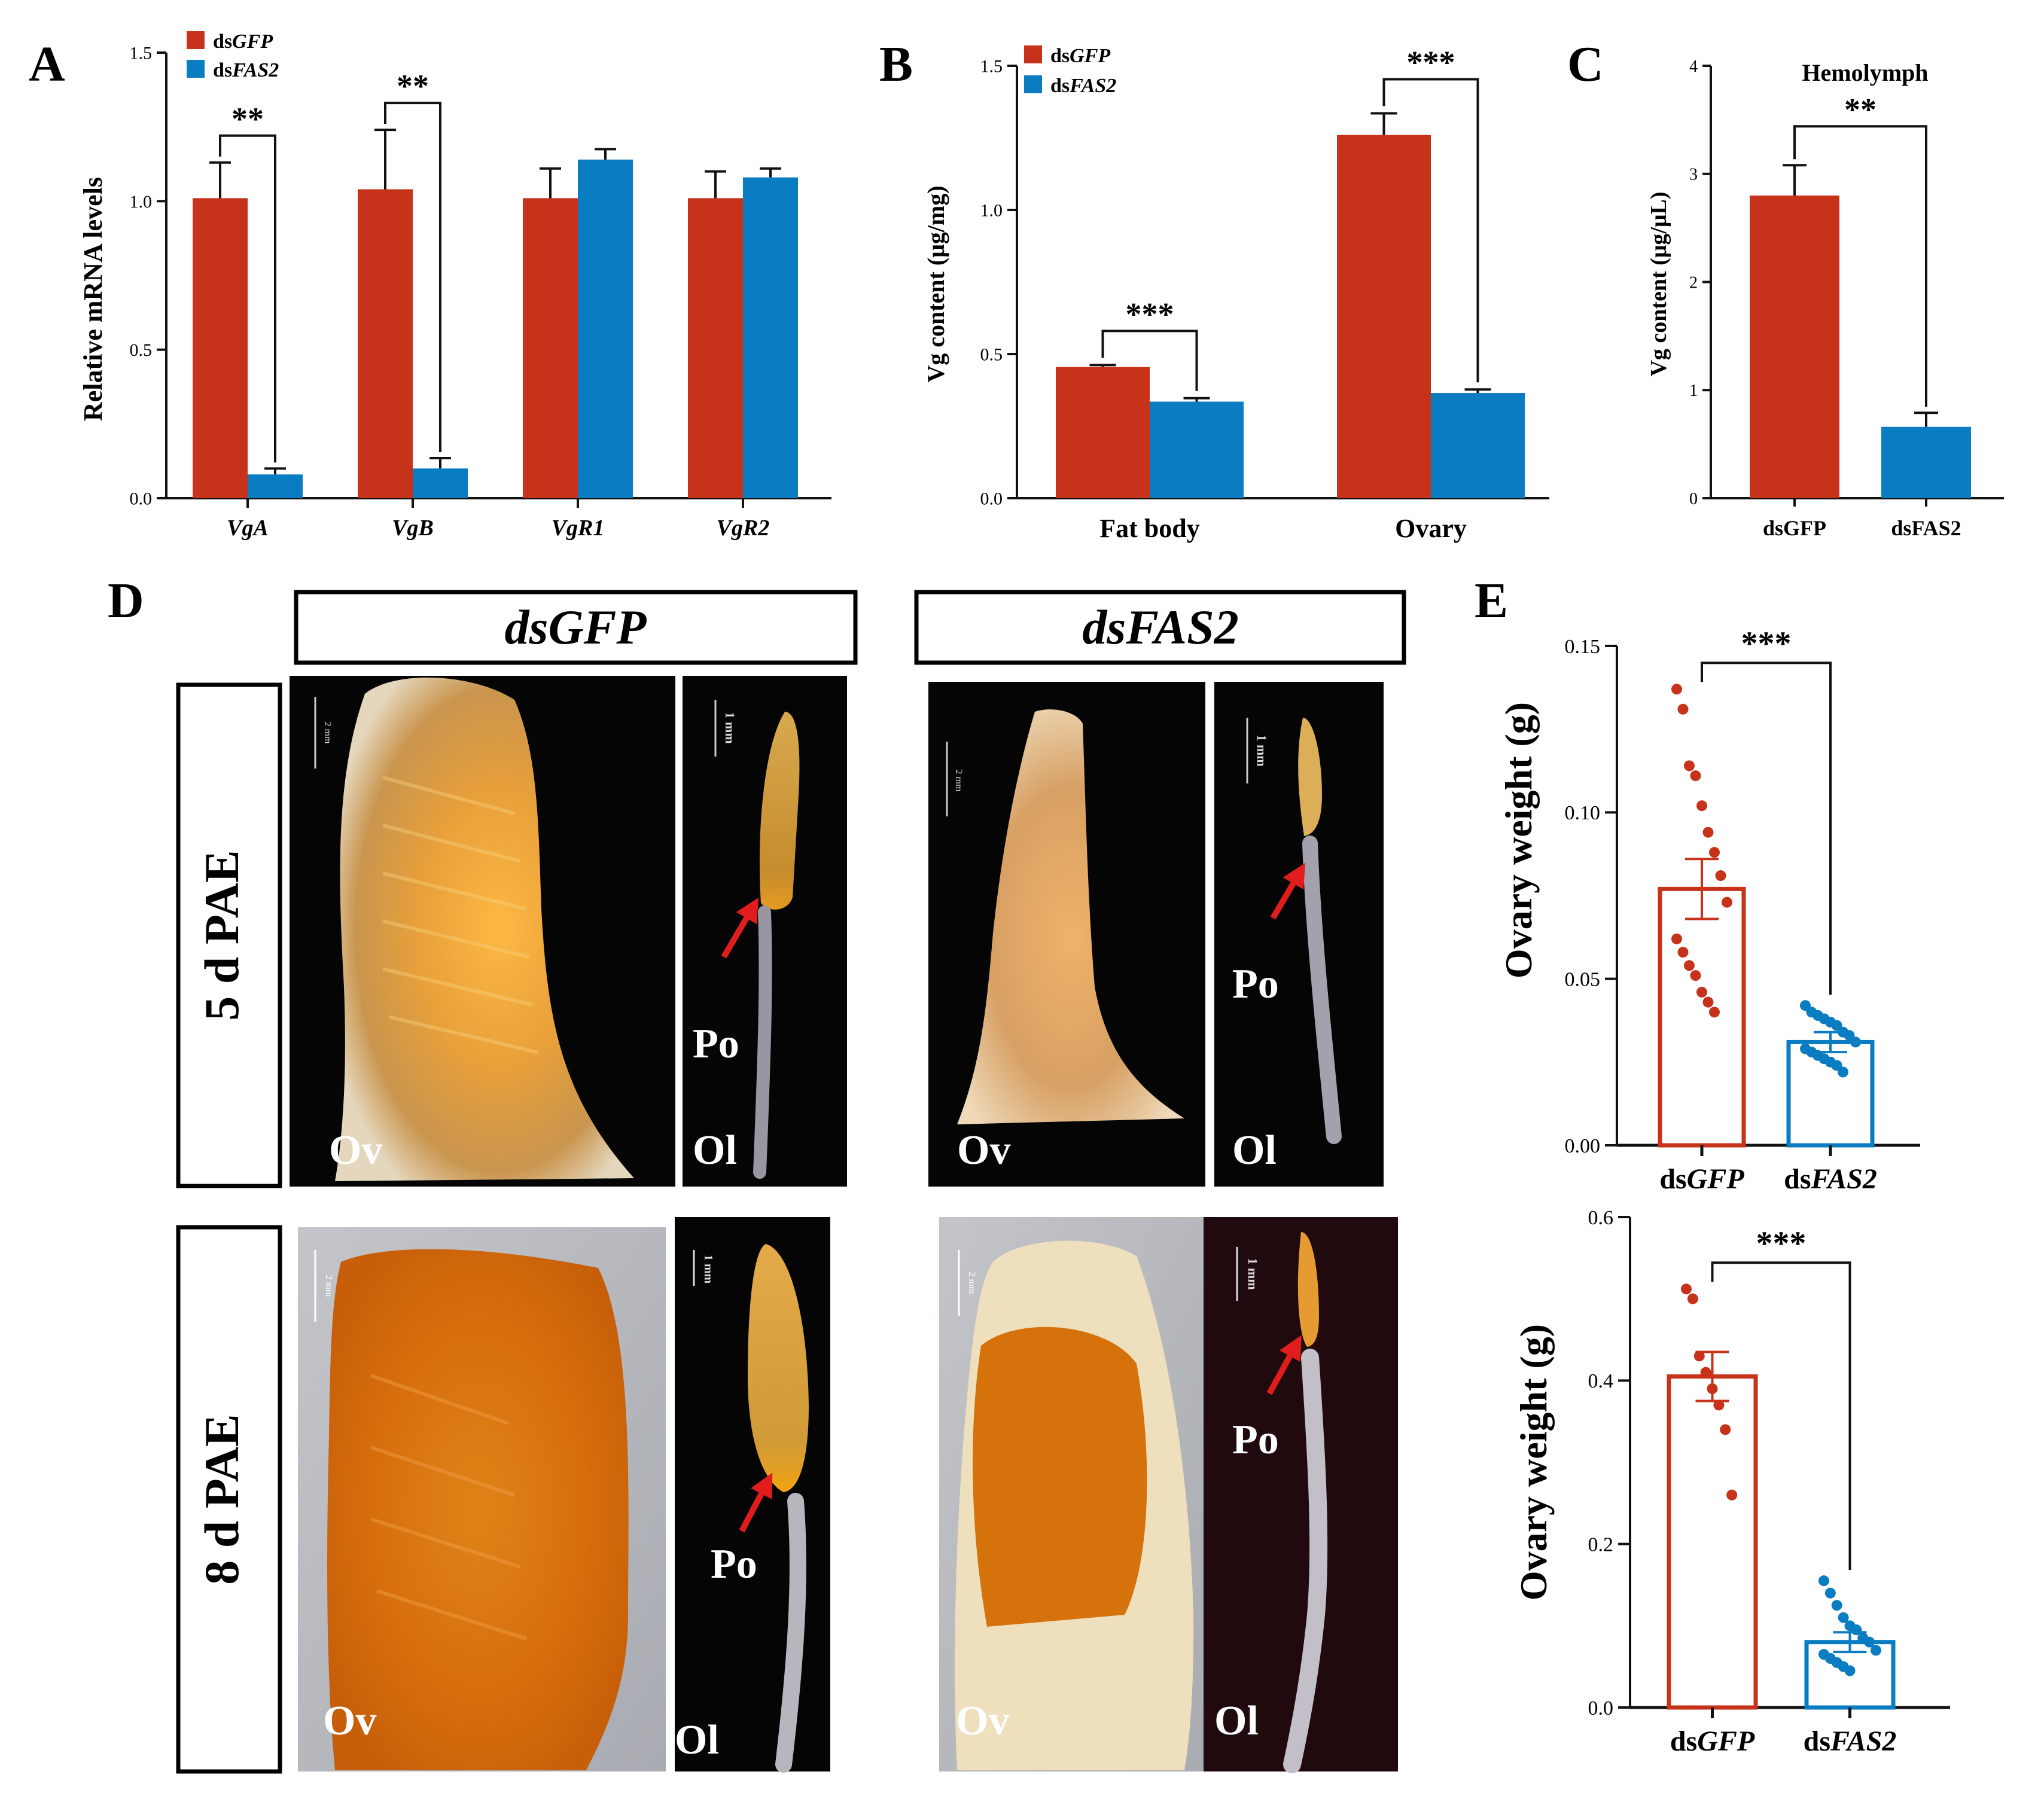 This screenshot has width=2044, height=1799. What do you see at coordinates (141, 499) in the screenshot?
I see `y-tick-label: 0.0` at bounding box center [141, 499].